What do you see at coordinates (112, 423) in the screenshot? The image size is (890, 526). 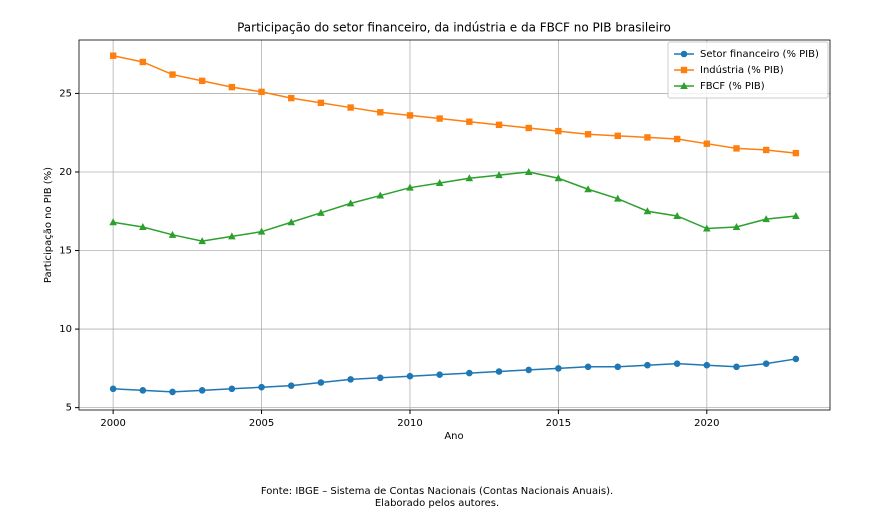 I see `x-tick-label: 2000` at bounding box center [112, 423].